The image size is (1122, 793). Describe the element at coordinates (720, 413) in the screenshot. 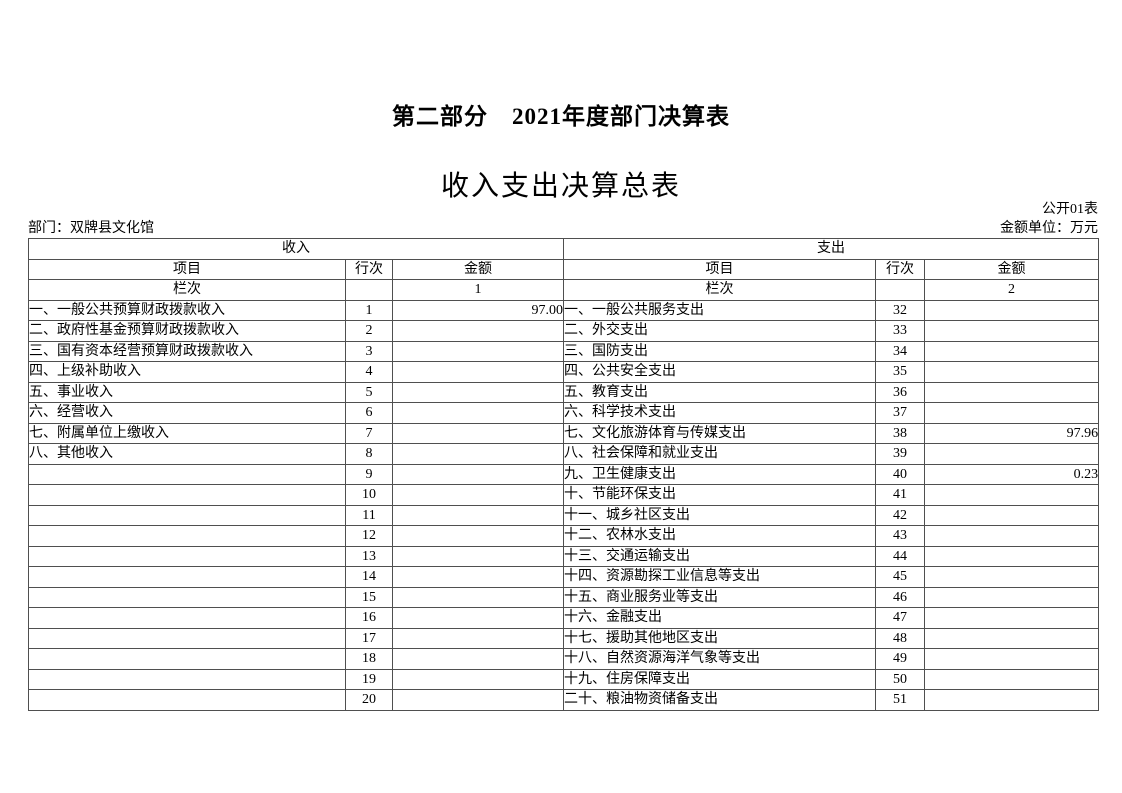

I see `expense-item-cell: 六、科学技术支出` at that location.